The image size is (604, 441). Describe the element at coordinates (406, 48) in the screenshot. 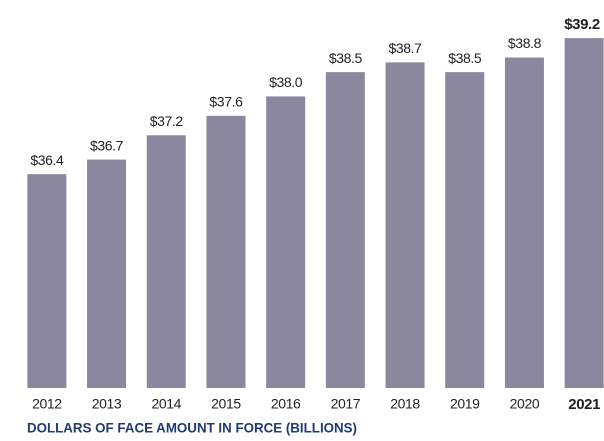

I see `data-label: $38.7` at that location.